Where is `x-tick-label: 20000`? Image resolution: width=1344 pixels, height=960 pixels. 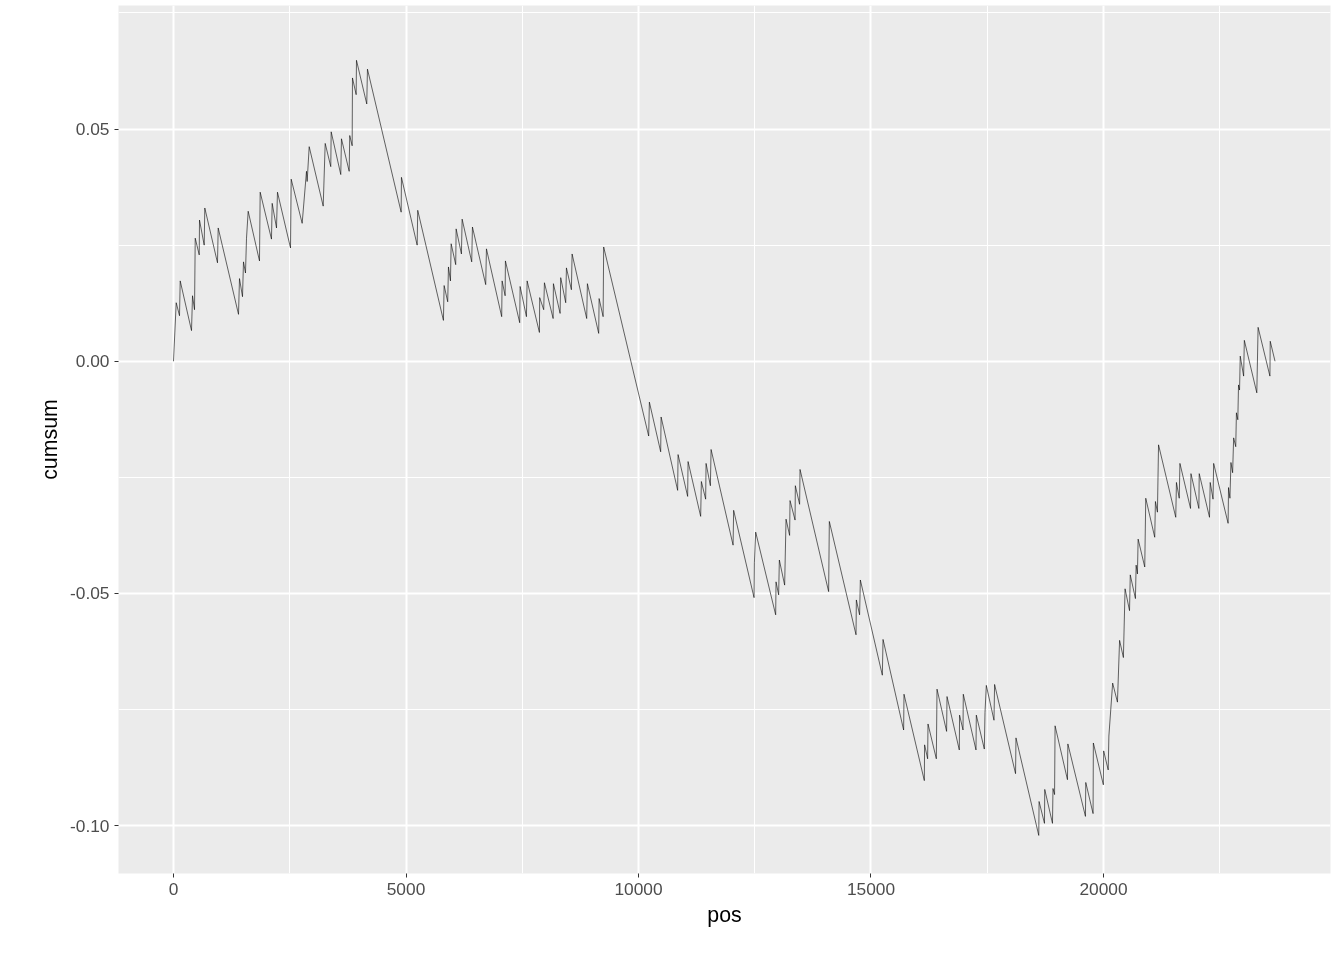 x-tick-label: 20000 is located at coordinates (1103, 888).